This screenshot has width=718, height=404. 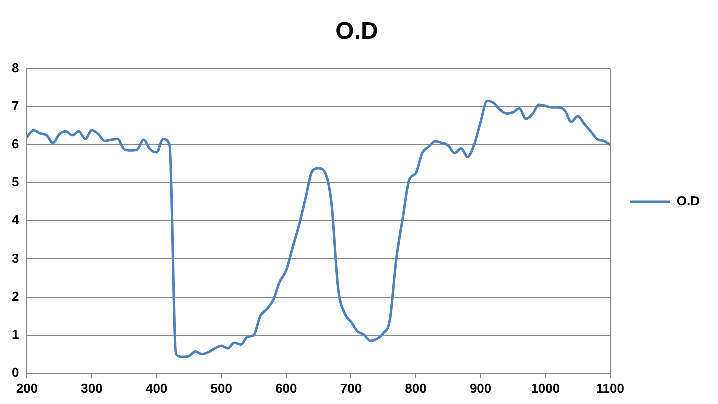 I want to click on y-tick-label: 0, so click(x=16, y=372).